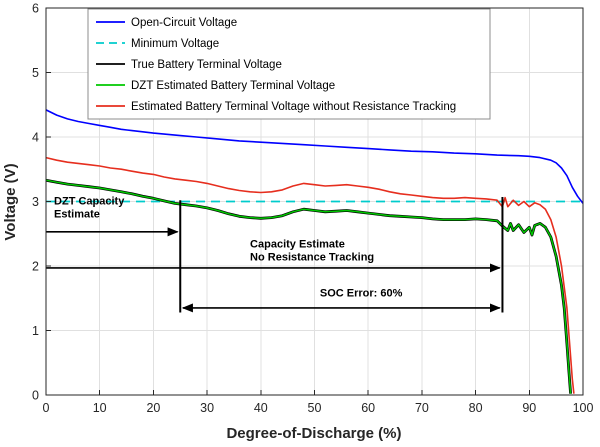  Describe the element at coordinates (529, 408) in the screenshot. I see `x-tick-label: 90` at that location.